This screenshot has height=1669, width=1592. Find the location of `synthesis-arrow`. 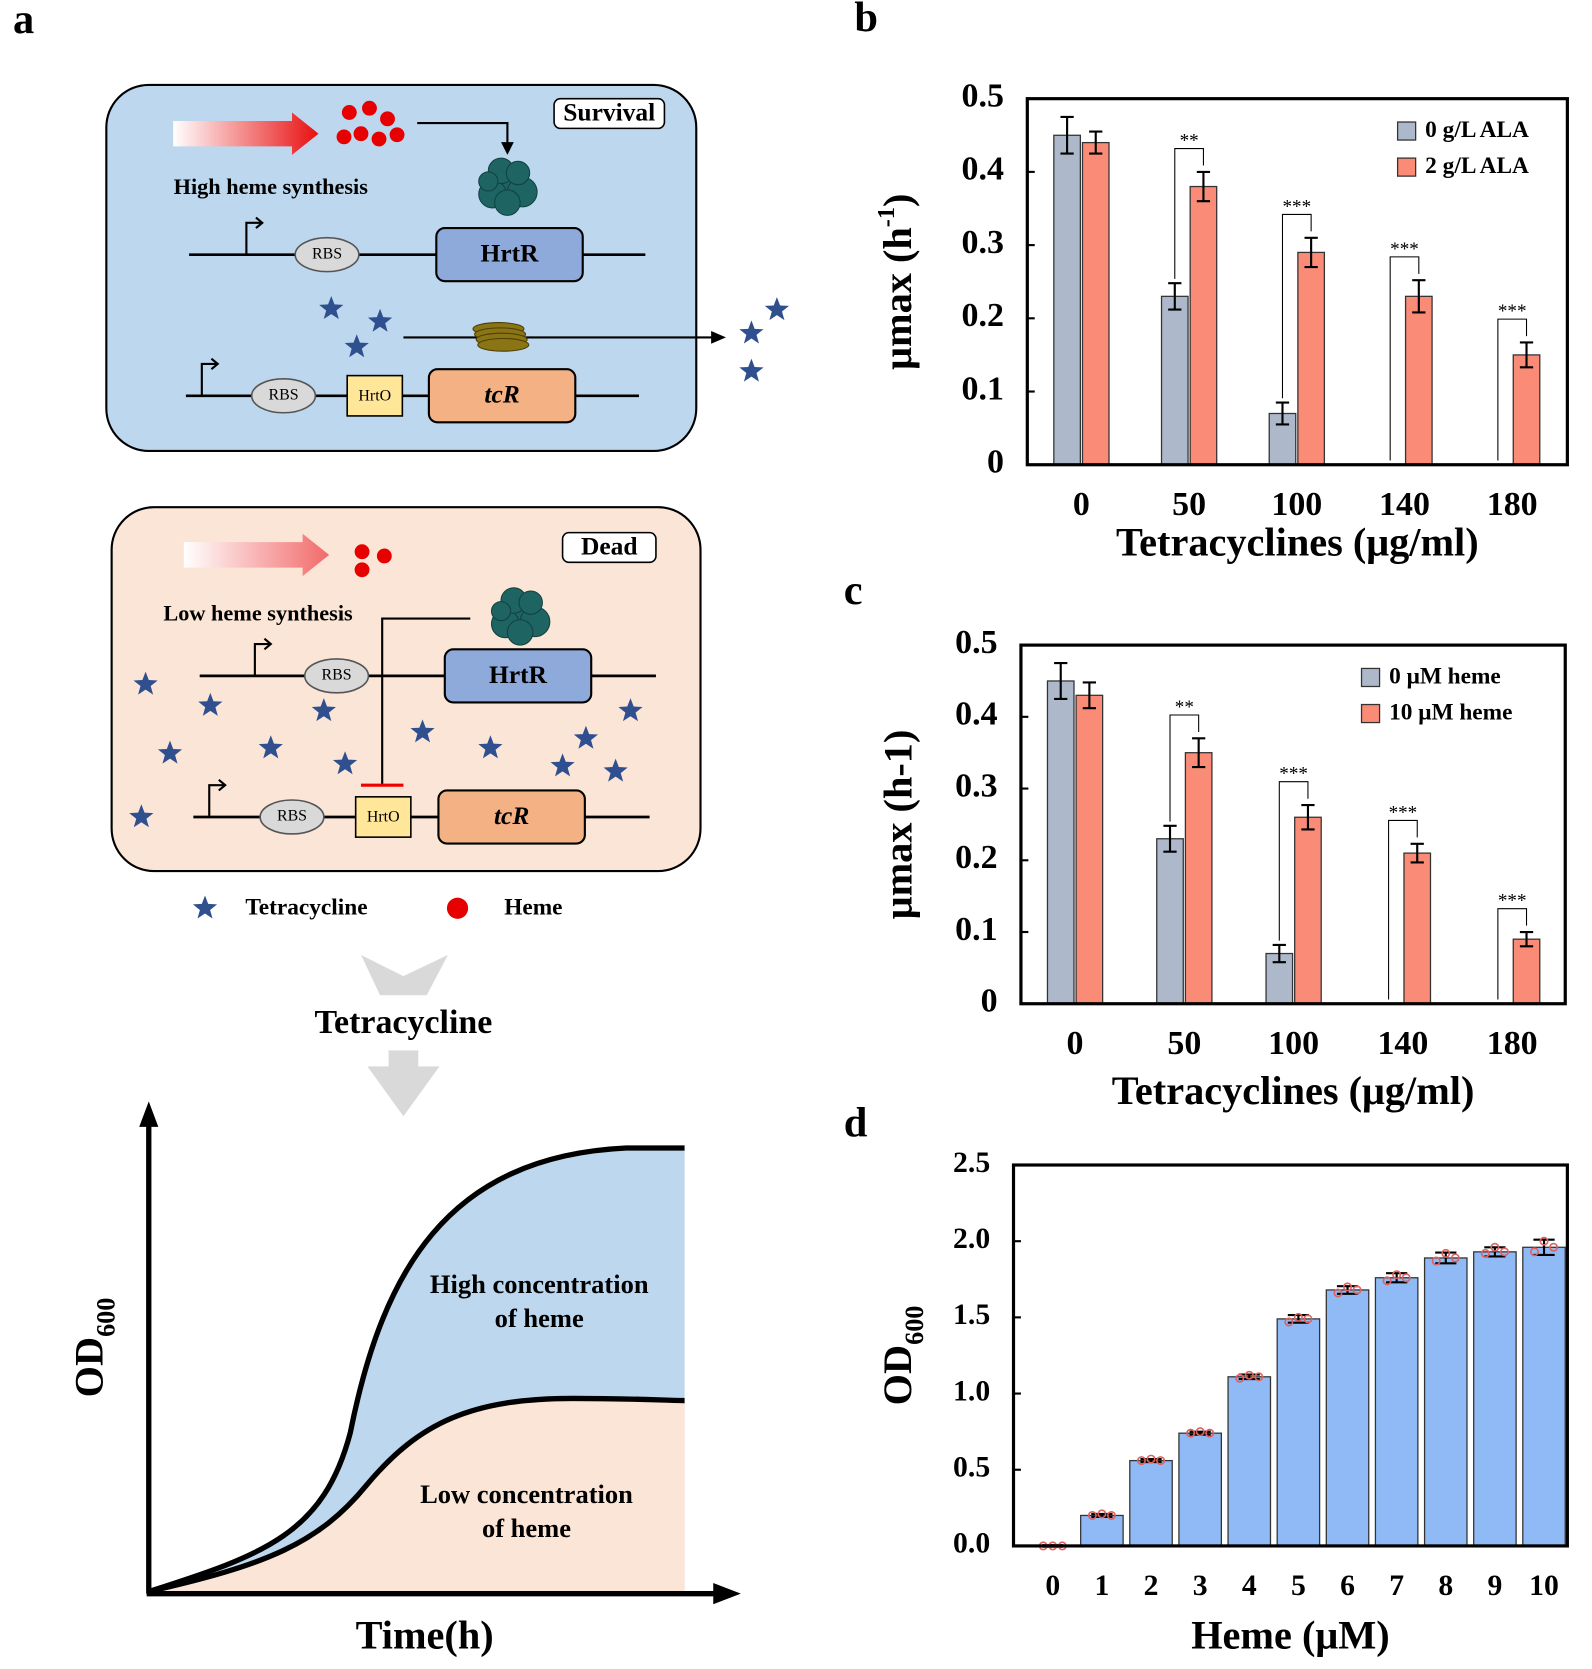

synthesis-arrow is located at coordinates (256, 555).